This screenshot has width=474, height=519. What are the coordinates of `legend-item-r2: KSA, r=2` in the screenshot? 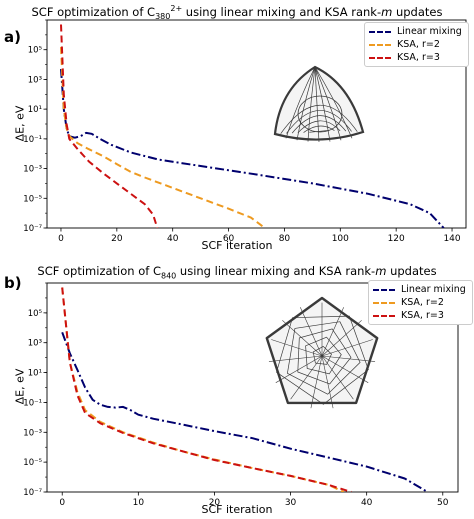 It's located at (419, 302).